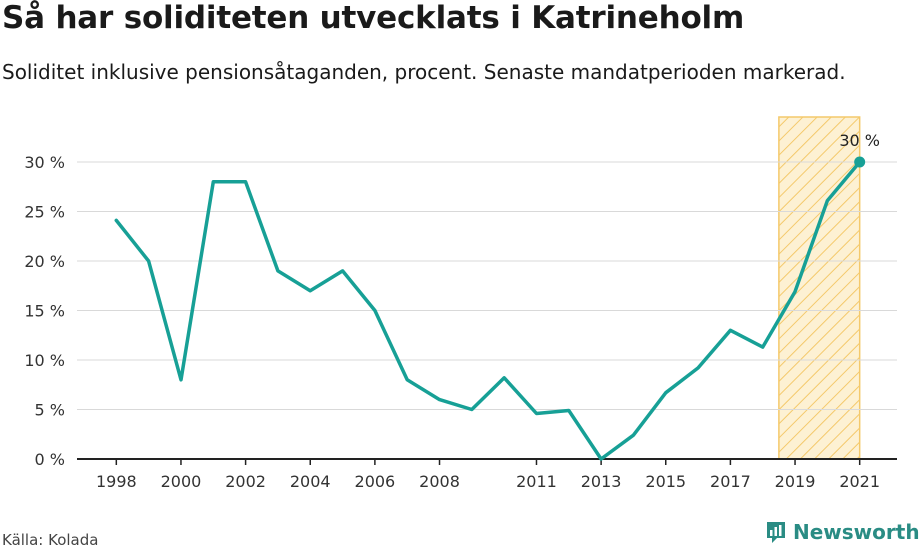  What do you see at coordinates (44, 360) in the screenshot?
I see `y-tick-label: 10 %` at bounding box center [44, 360].